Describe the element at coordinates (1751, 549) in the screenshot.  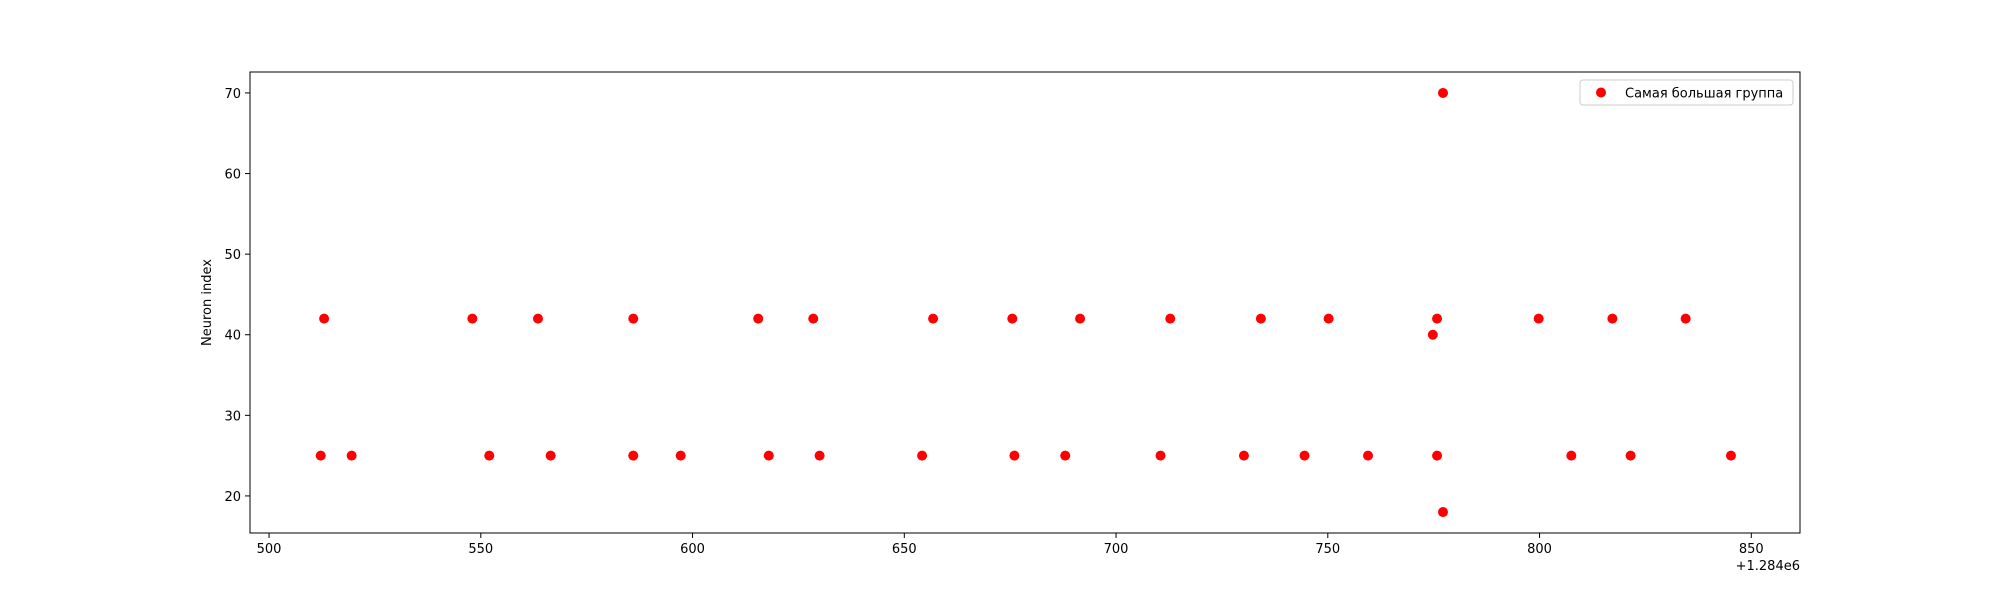
I see `x-tick-label: 850` at that location.